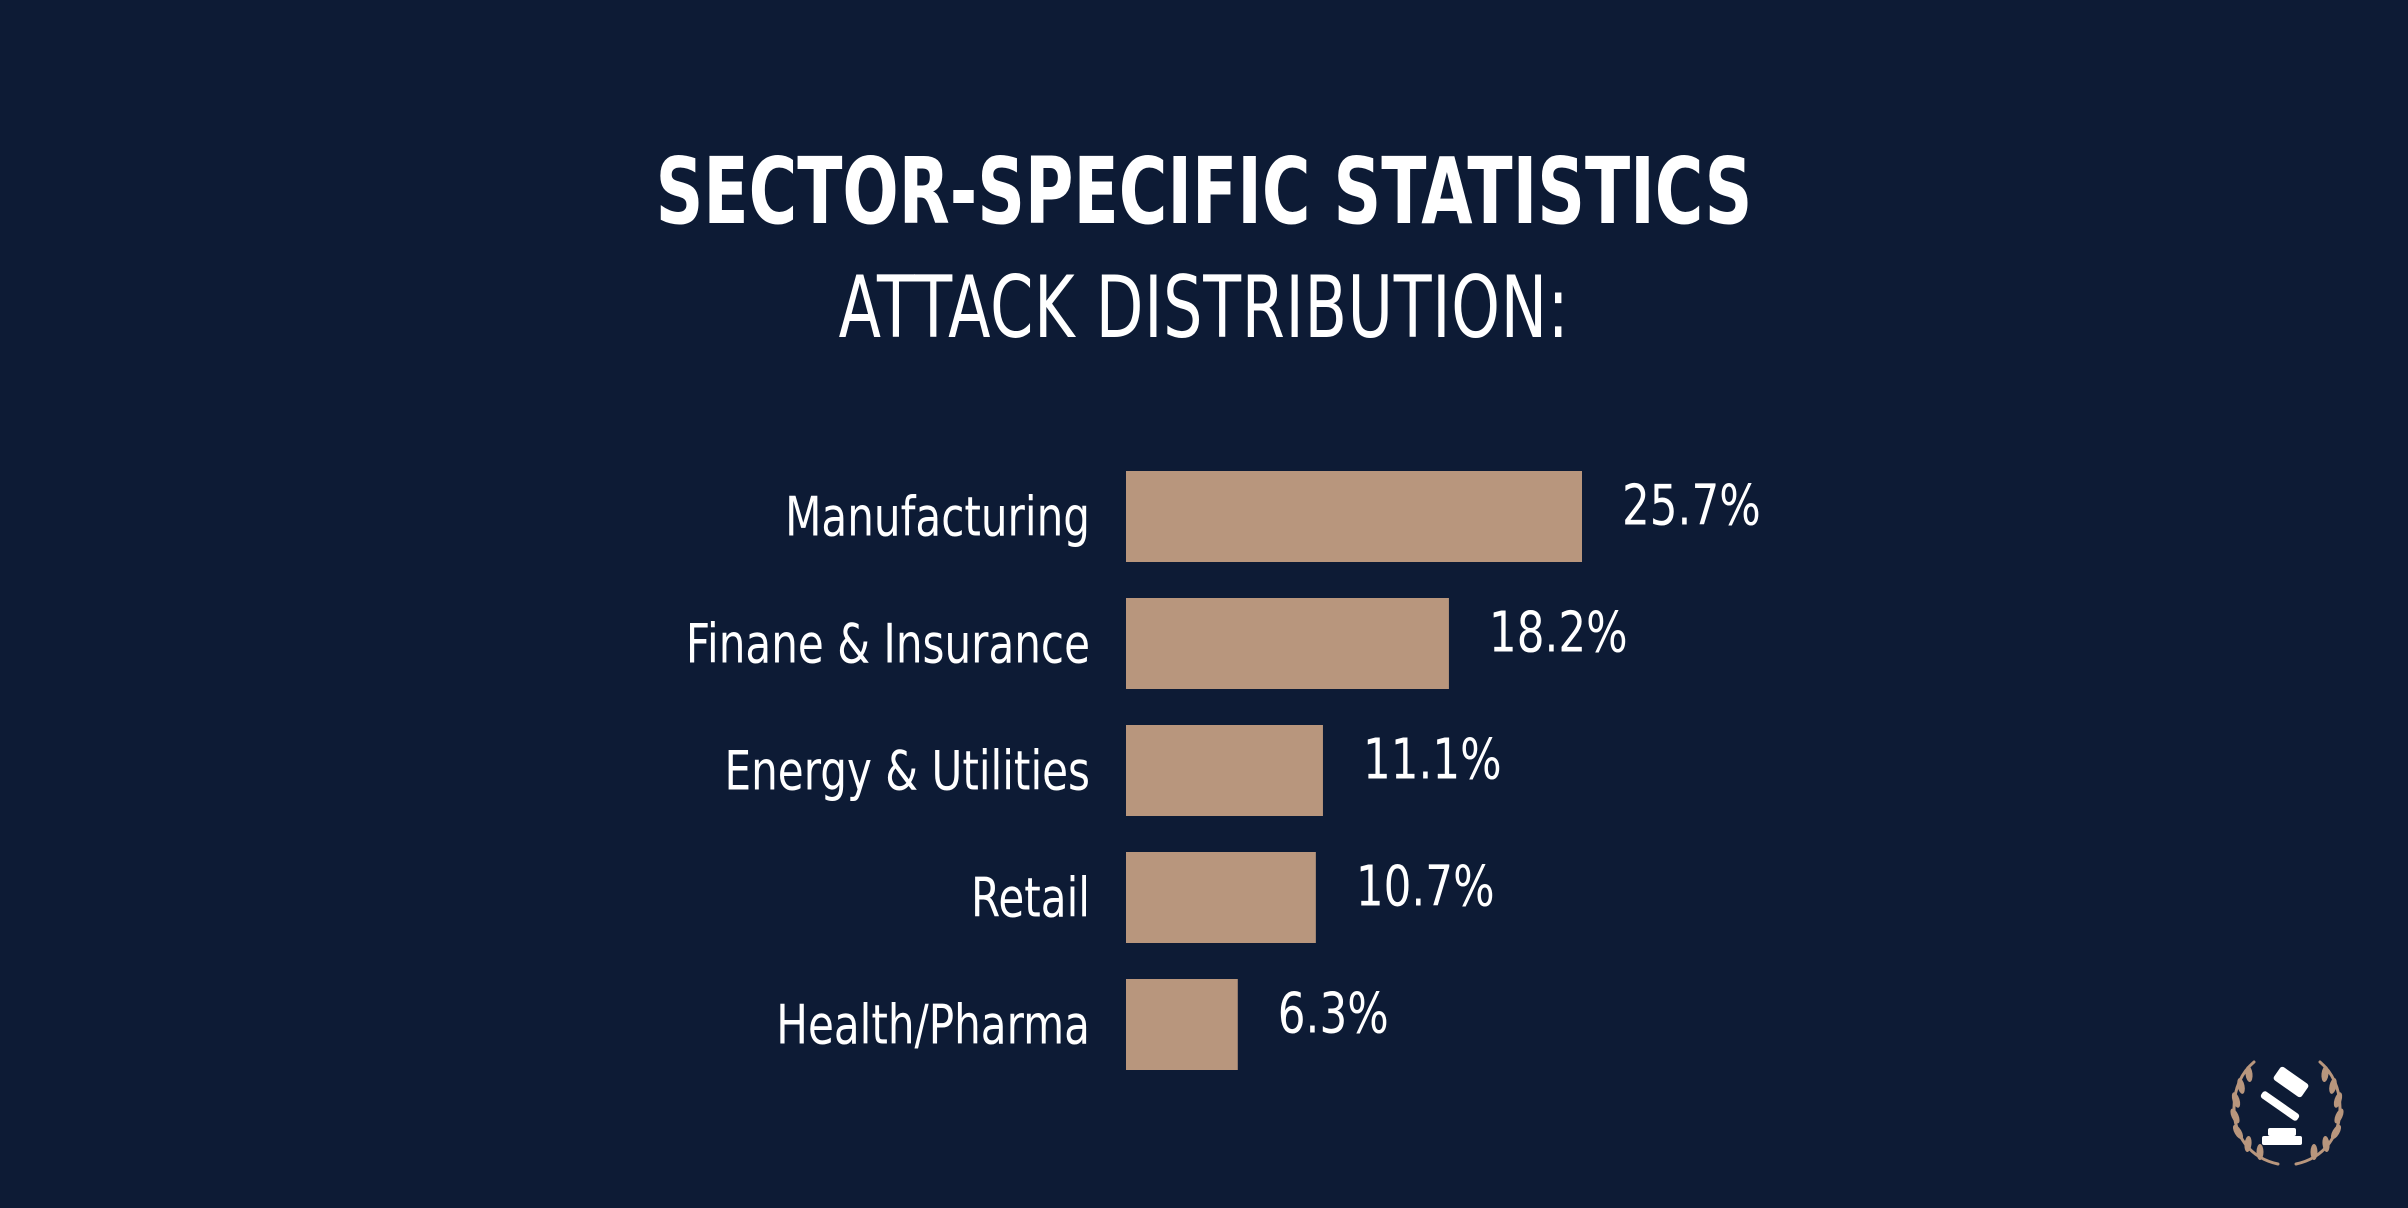 Image resolution: width=2408 pixels, height=1208 pixels. I want to click on value-label: 6.3%, so click(1333, 1013).